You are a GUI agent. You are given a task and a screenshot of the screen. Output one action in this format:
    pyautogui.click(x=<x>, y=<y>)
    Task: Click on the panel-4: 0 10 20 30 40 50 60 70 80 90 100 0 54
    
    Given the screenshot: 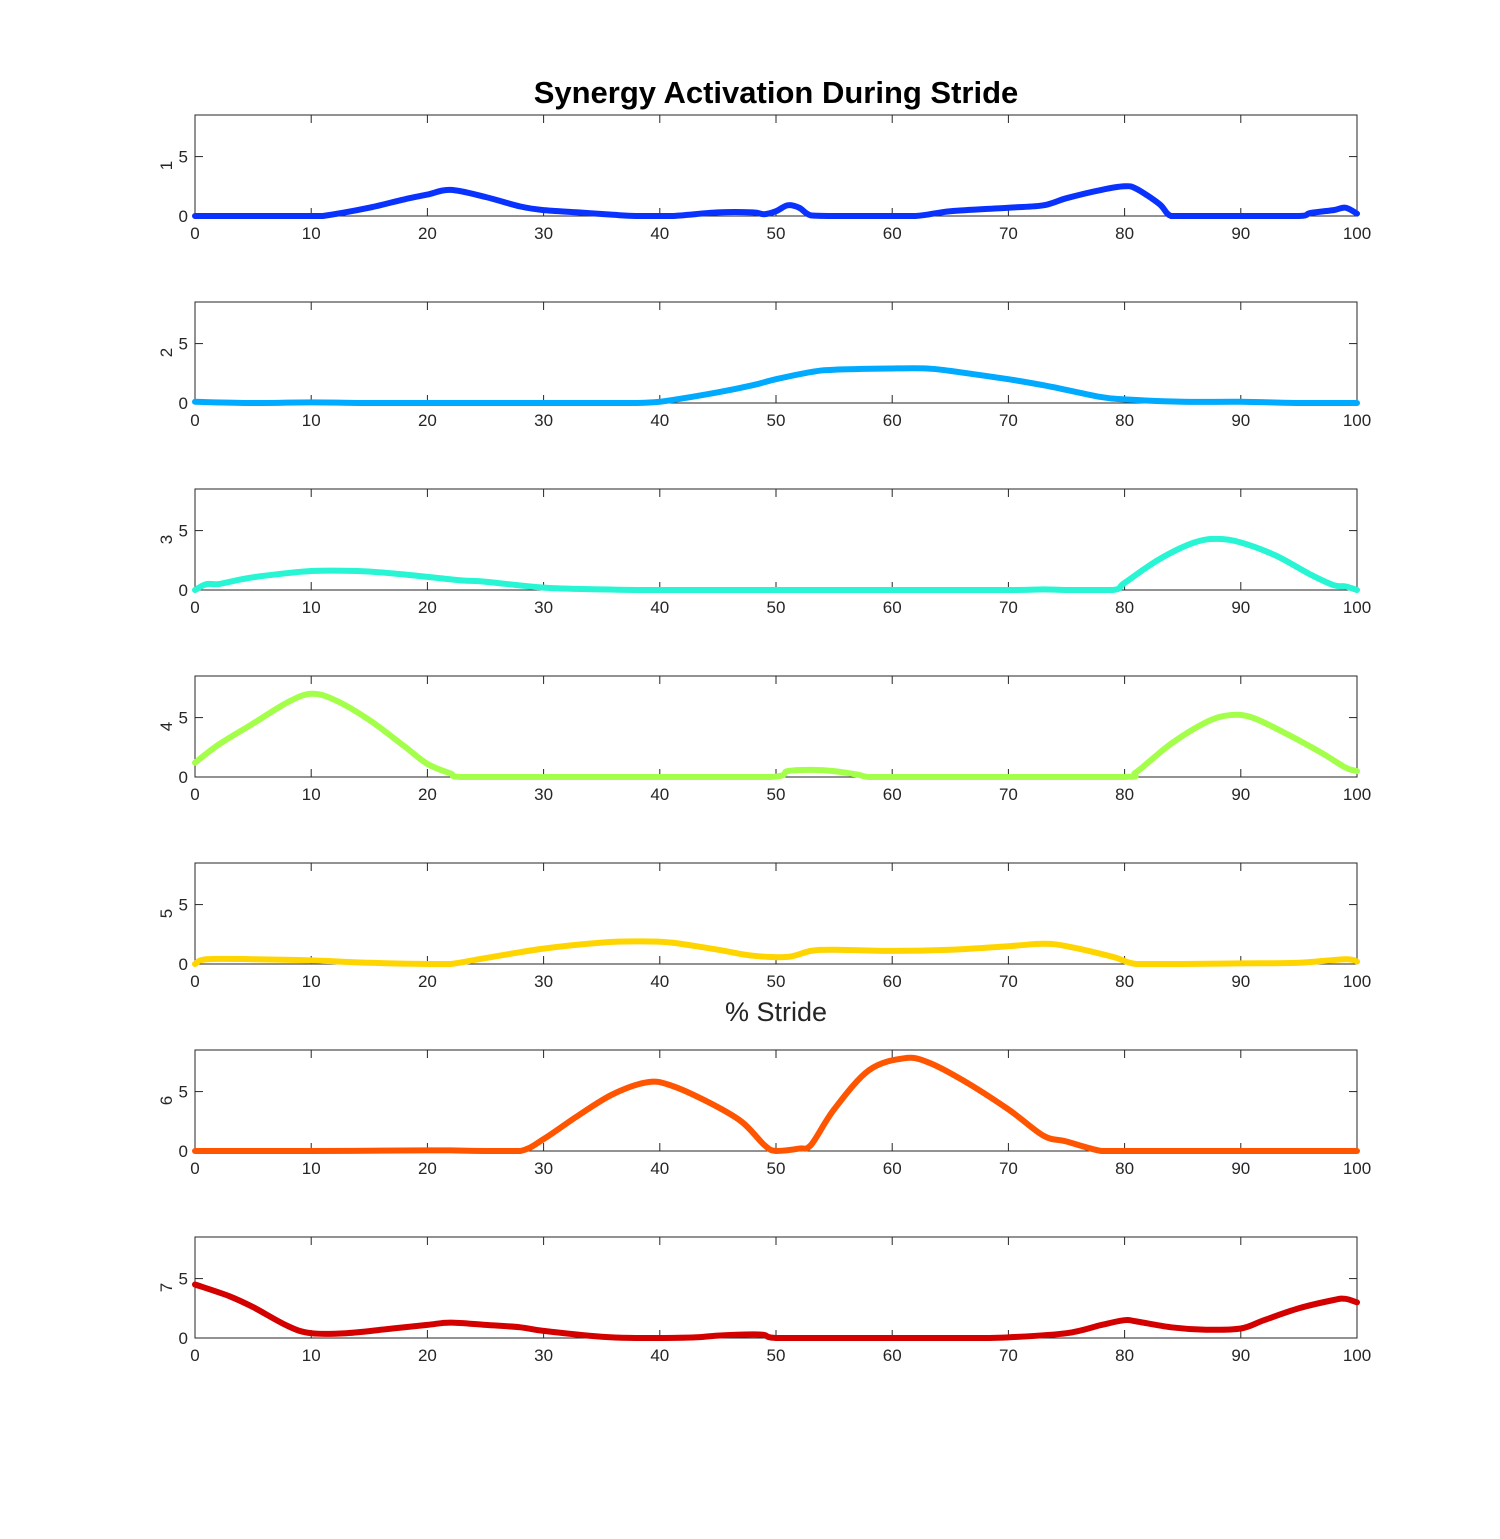 What is the action you would take?
    pyautogui.click(x=764, y=739)
    